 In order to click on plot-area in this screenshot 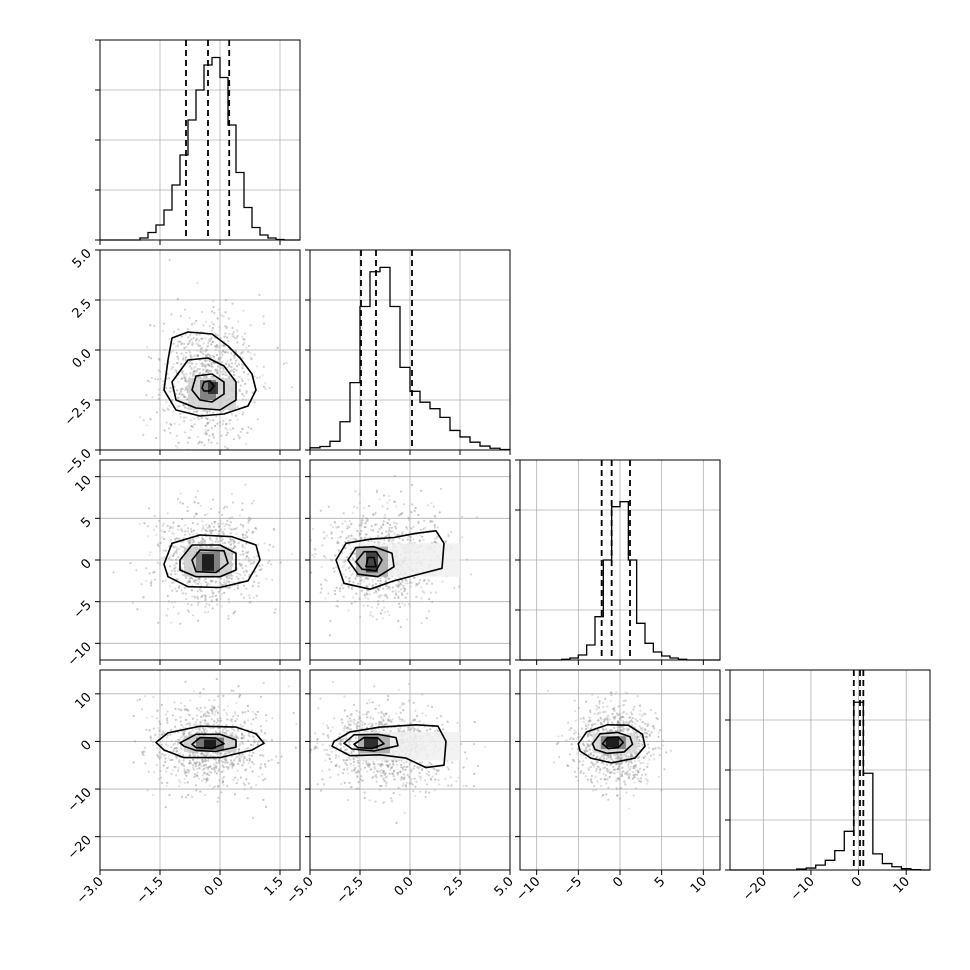, I will do `click(203, 554)`.